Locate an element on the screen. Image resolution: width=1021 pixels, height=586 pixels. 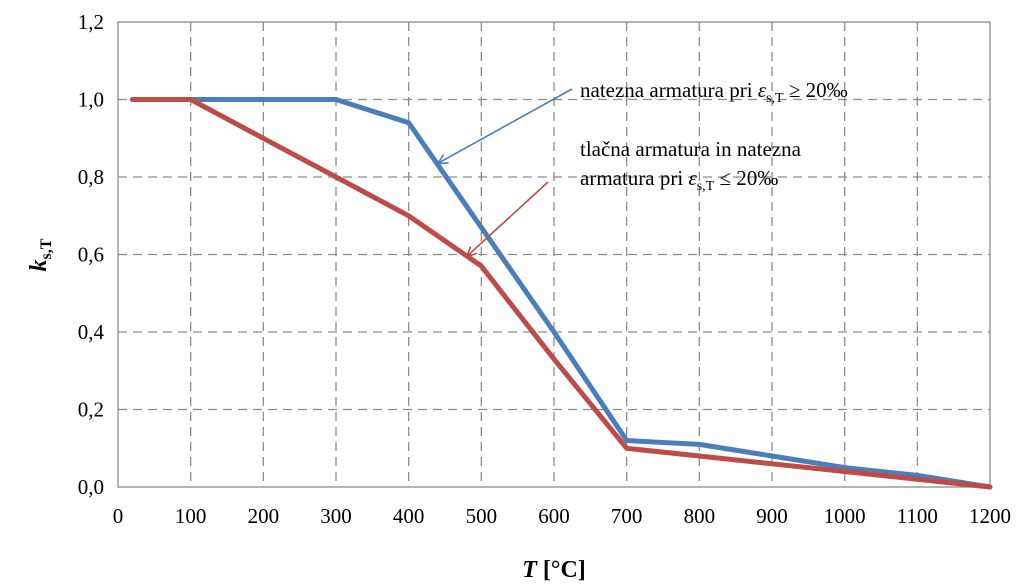
x-tick-label: 0 is located at coordinates (118, 516).